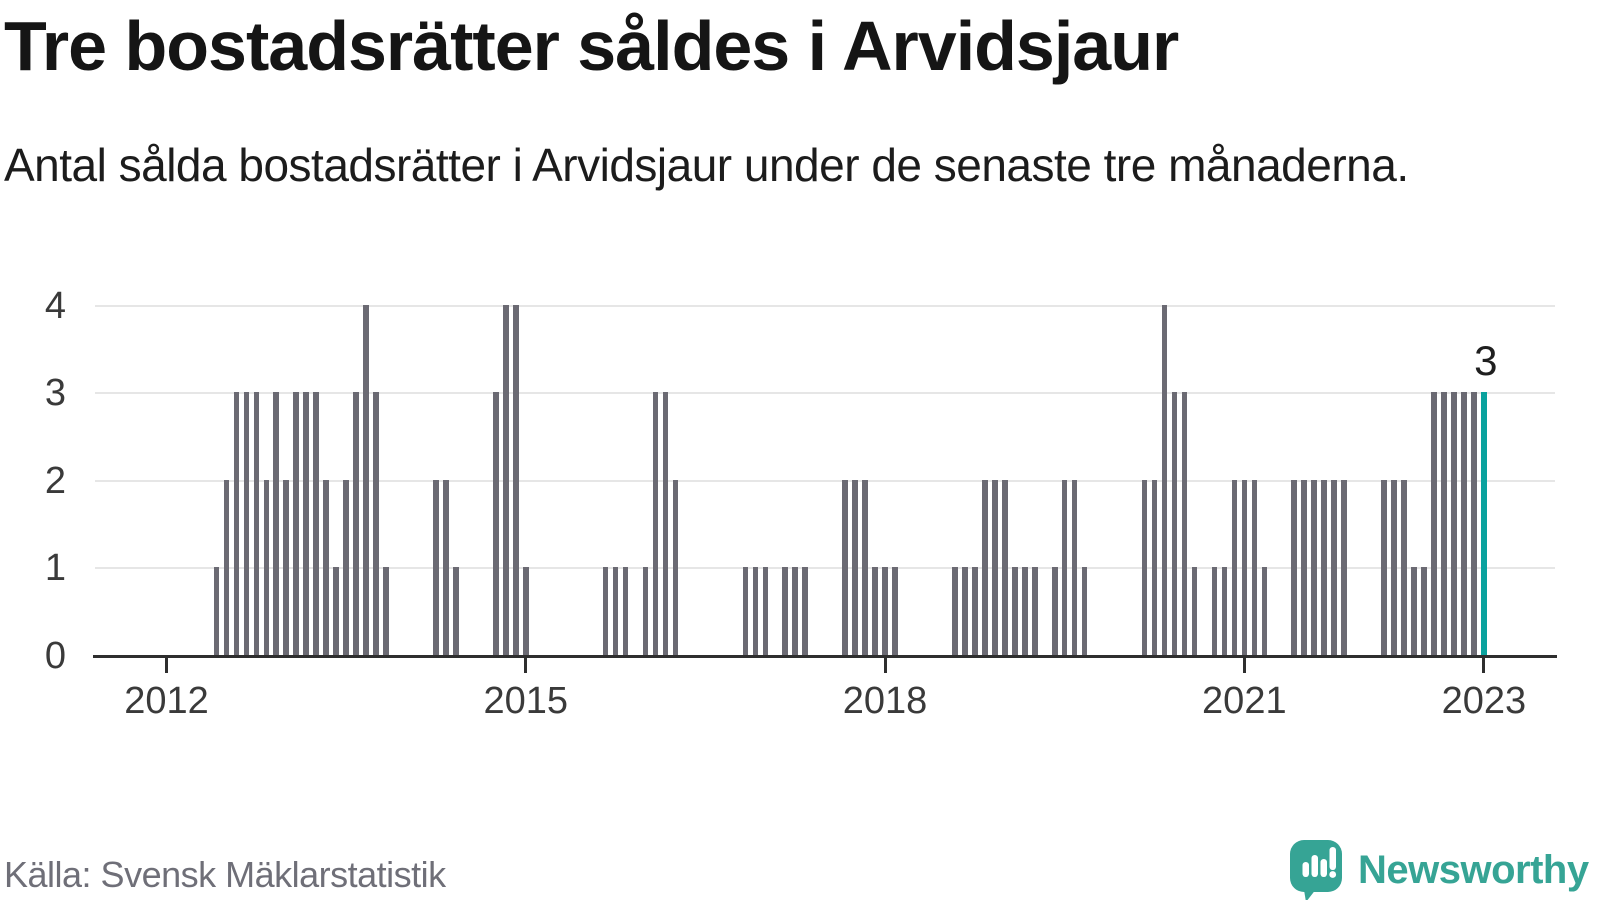  I want to click on y-axis-label: 2, so click(55, 480).